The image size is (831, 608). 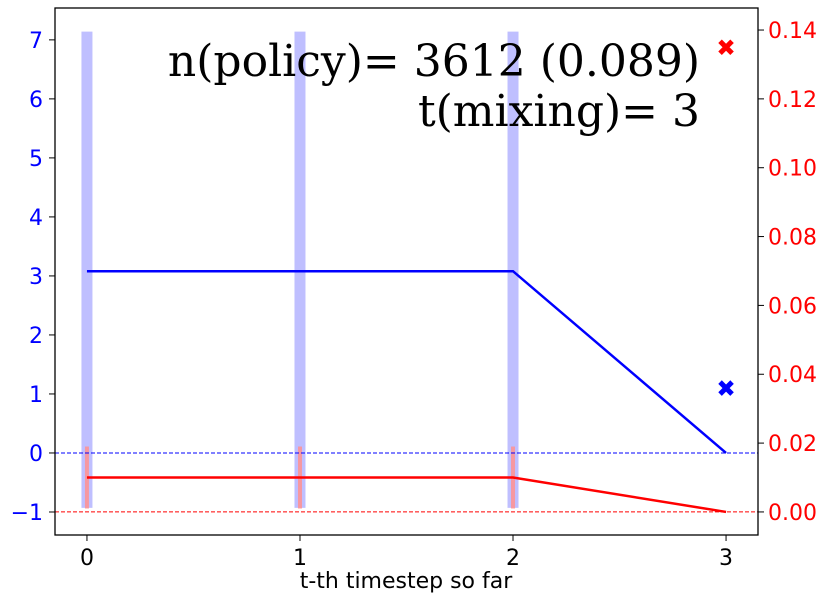 I want to click on y2-tick-label: 0.04, so click(x=792, y=375).